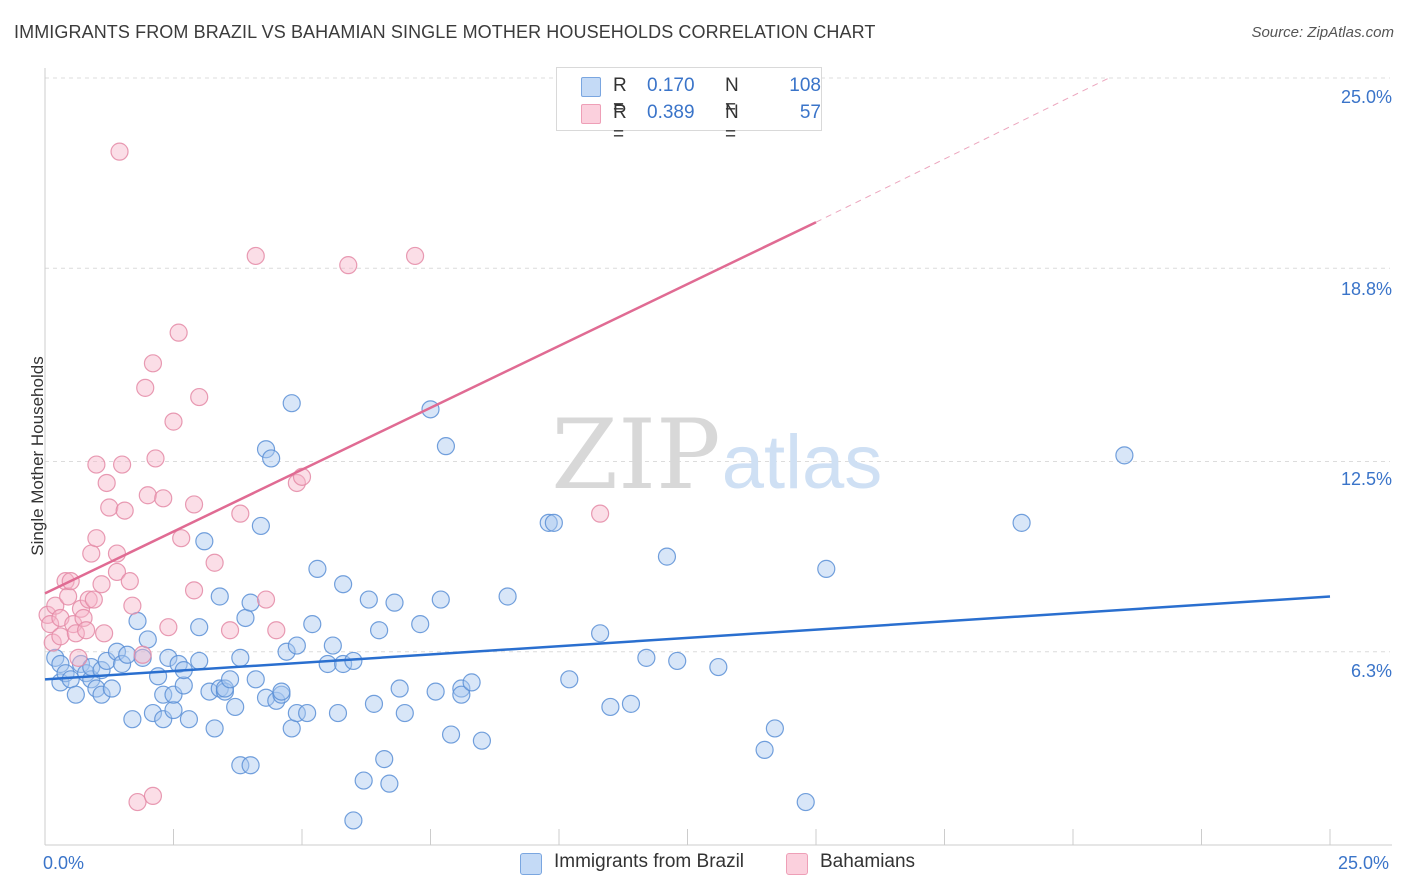 Image resolution: width=1406 pixels, height=892 pixels. What do you see at coordinates (687, 638) in the screenshot?
I see `trendline-brazil` at bounding box center [687, 638].